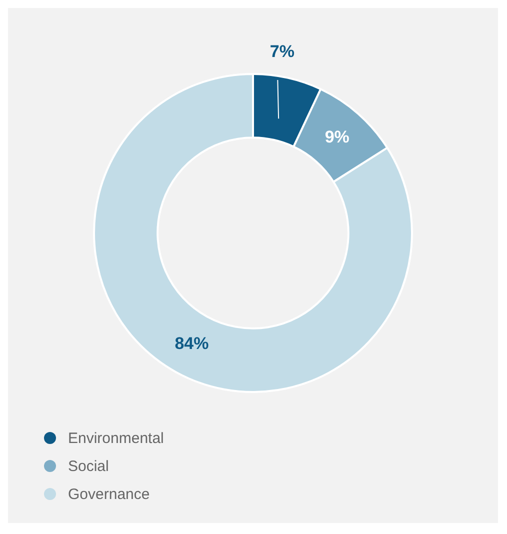 Image resolution: width=507 pixels, height=534 pixels. Describe the element at coordinates (282, 52) in the screenshot. I see `data-label: 7%` at that location.